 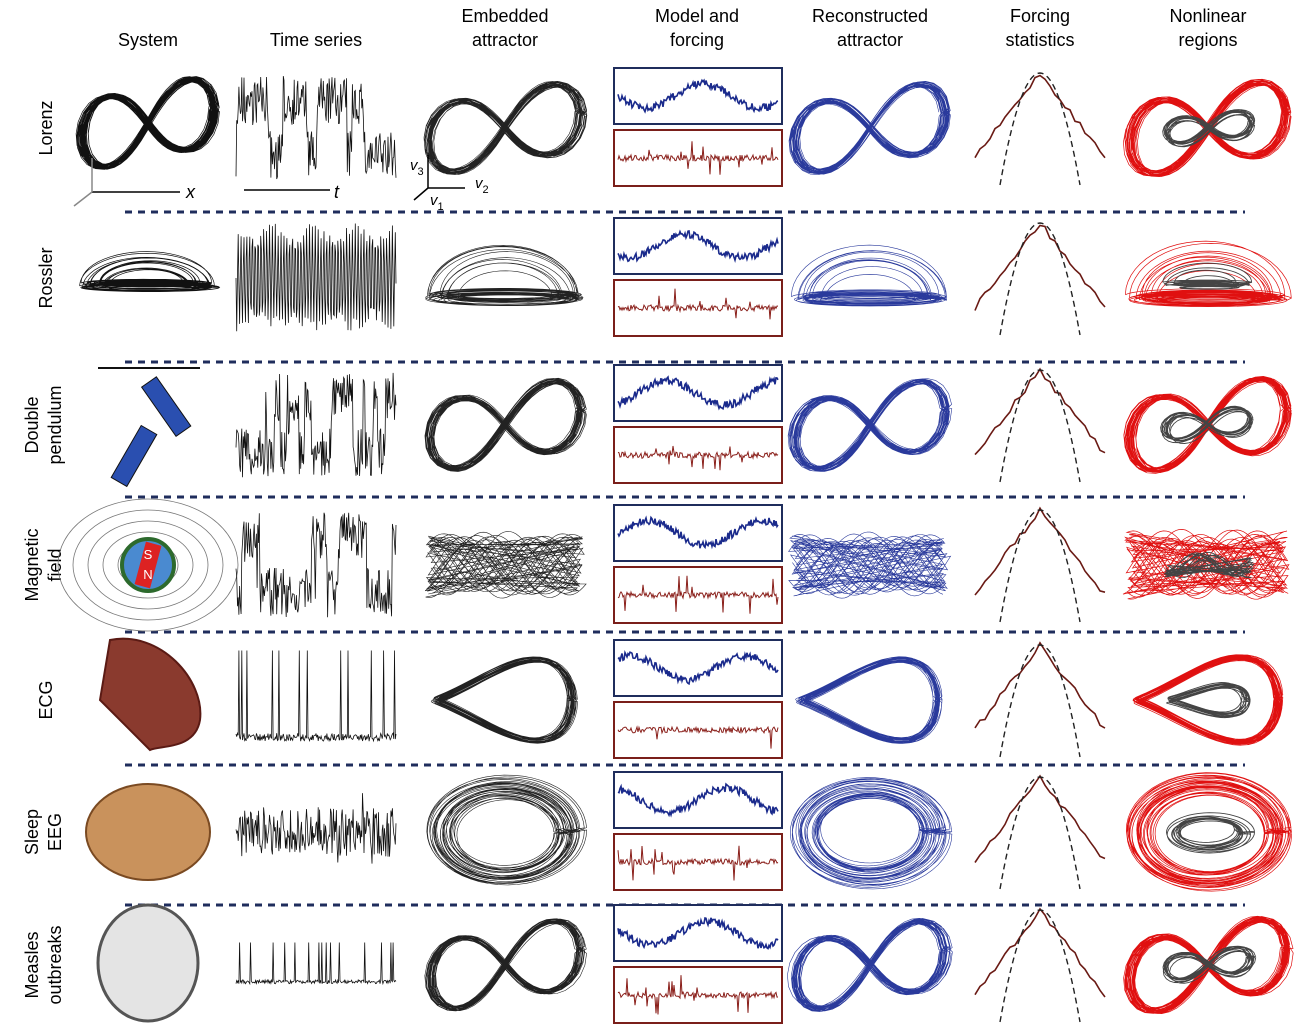 What do you see at coordinates (83, 199) in the screenshot?
I see `z-axis-arrow` at bounding box center [83, 199].